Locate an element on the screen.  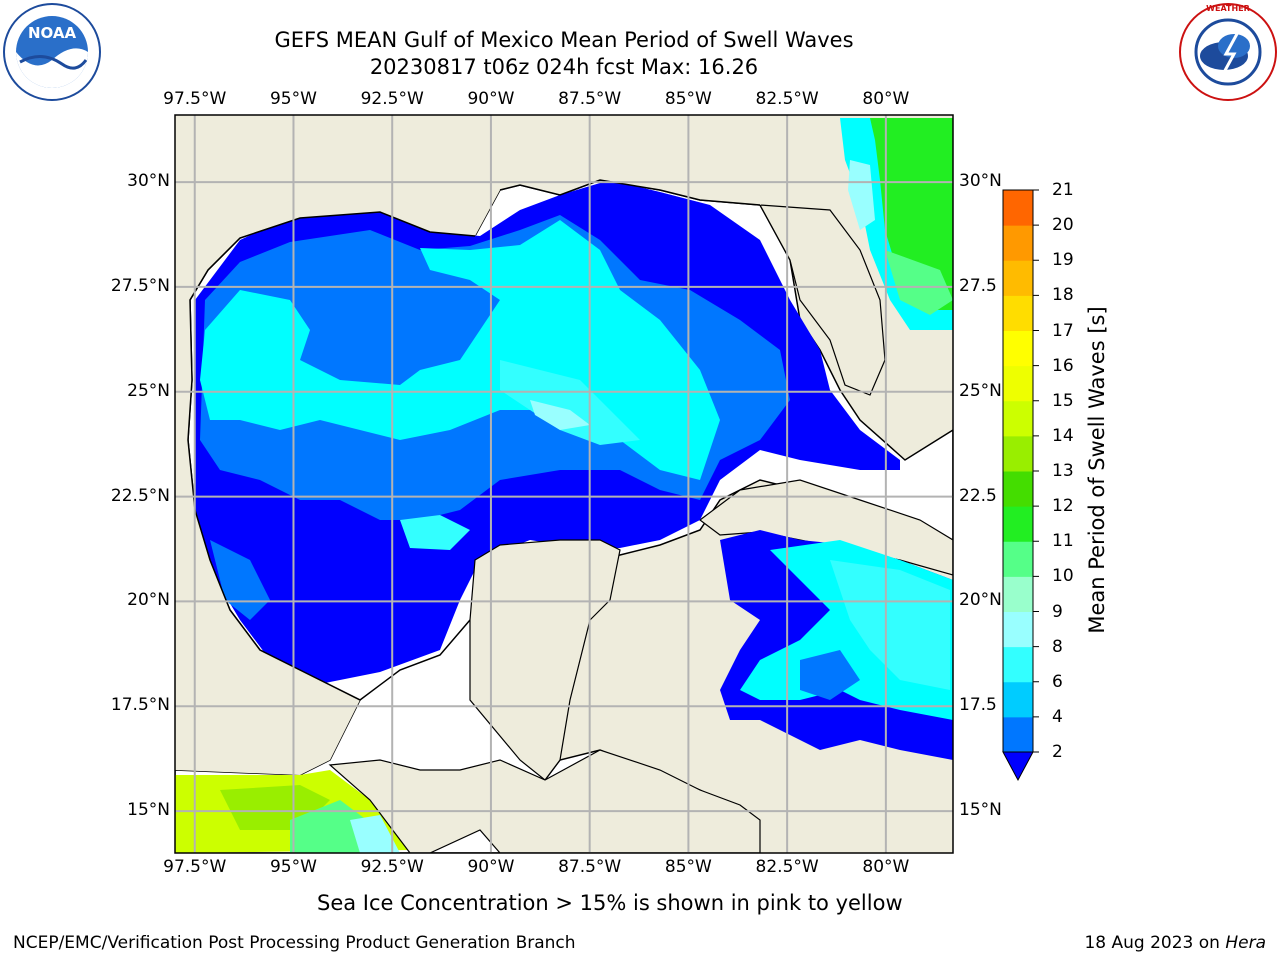
colorbar-tick-label: 8 is located at coordinates (1057, 646).